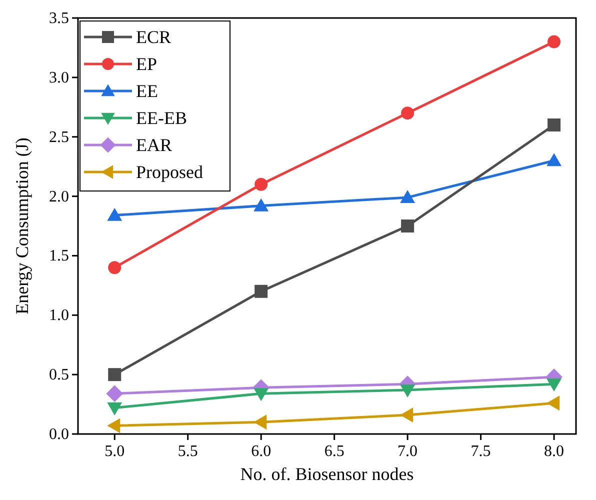 The width and height of the screenshot is (596, 500). What do you see at coordinates (59, 315) in the screenshot?
I see `y-tick-label: 1.0` at bounding box center [59, 315].